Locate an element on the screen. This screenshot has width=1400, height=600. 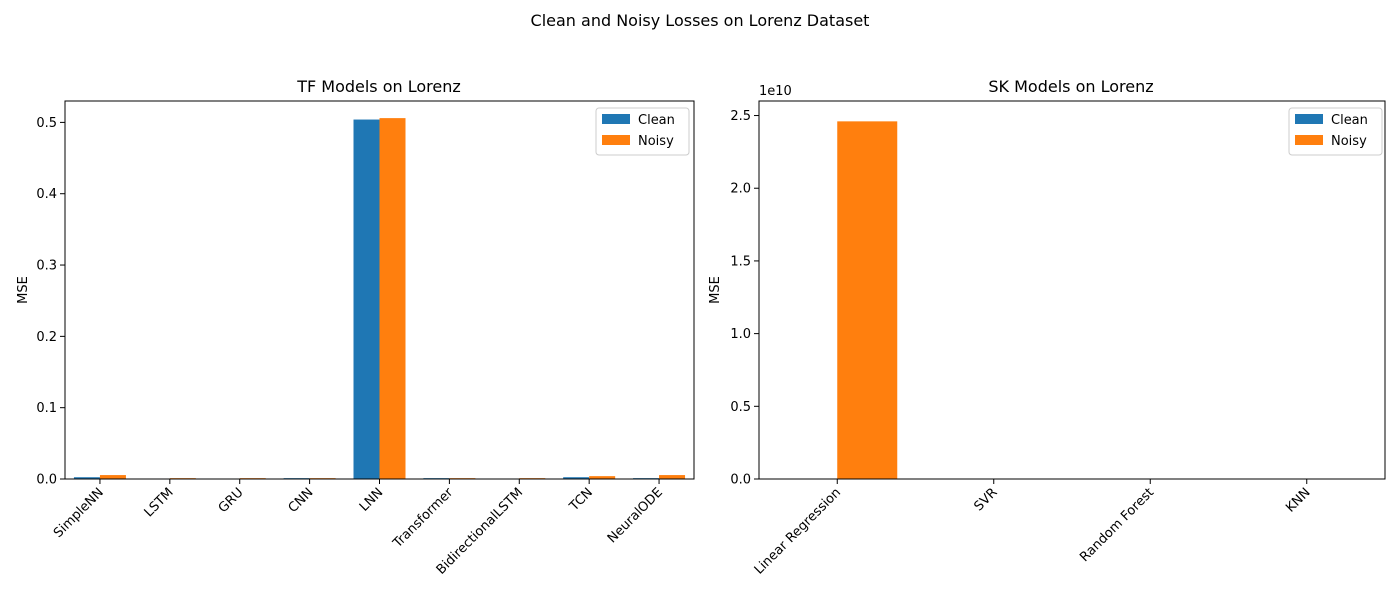
y-tick-label: 0.2 is located at coordinates (46, 337).